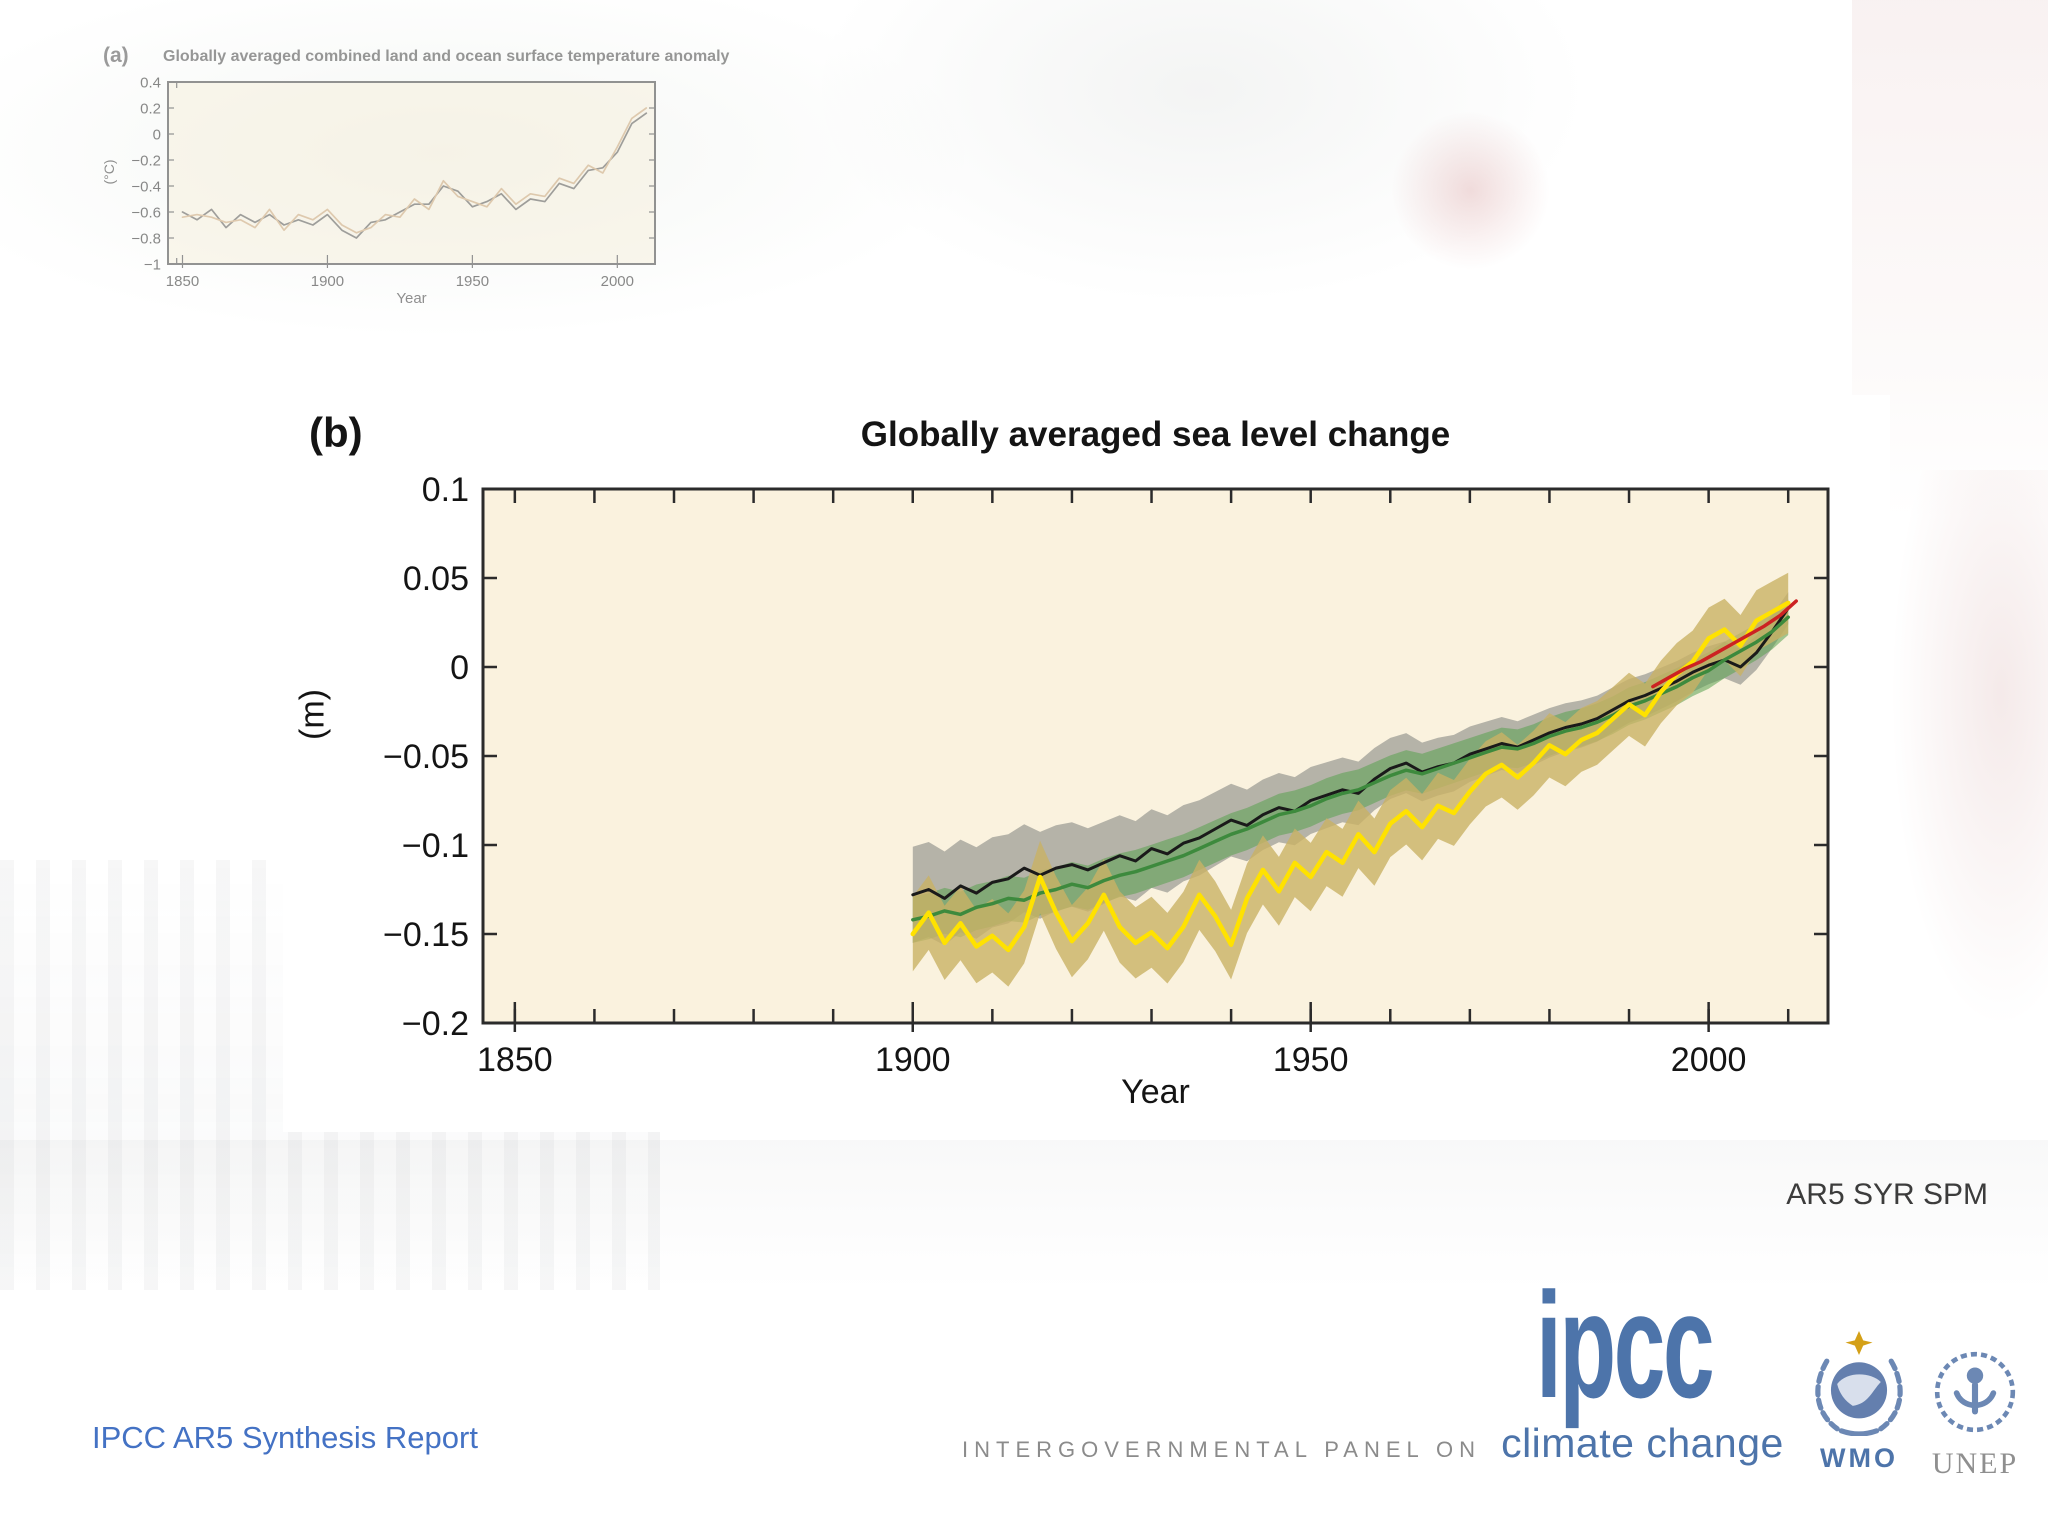 Image resolution: width=2048 pixels, height=1536 pixels. I want to click on wmo-logo: WMO, so click(1859, 1402).